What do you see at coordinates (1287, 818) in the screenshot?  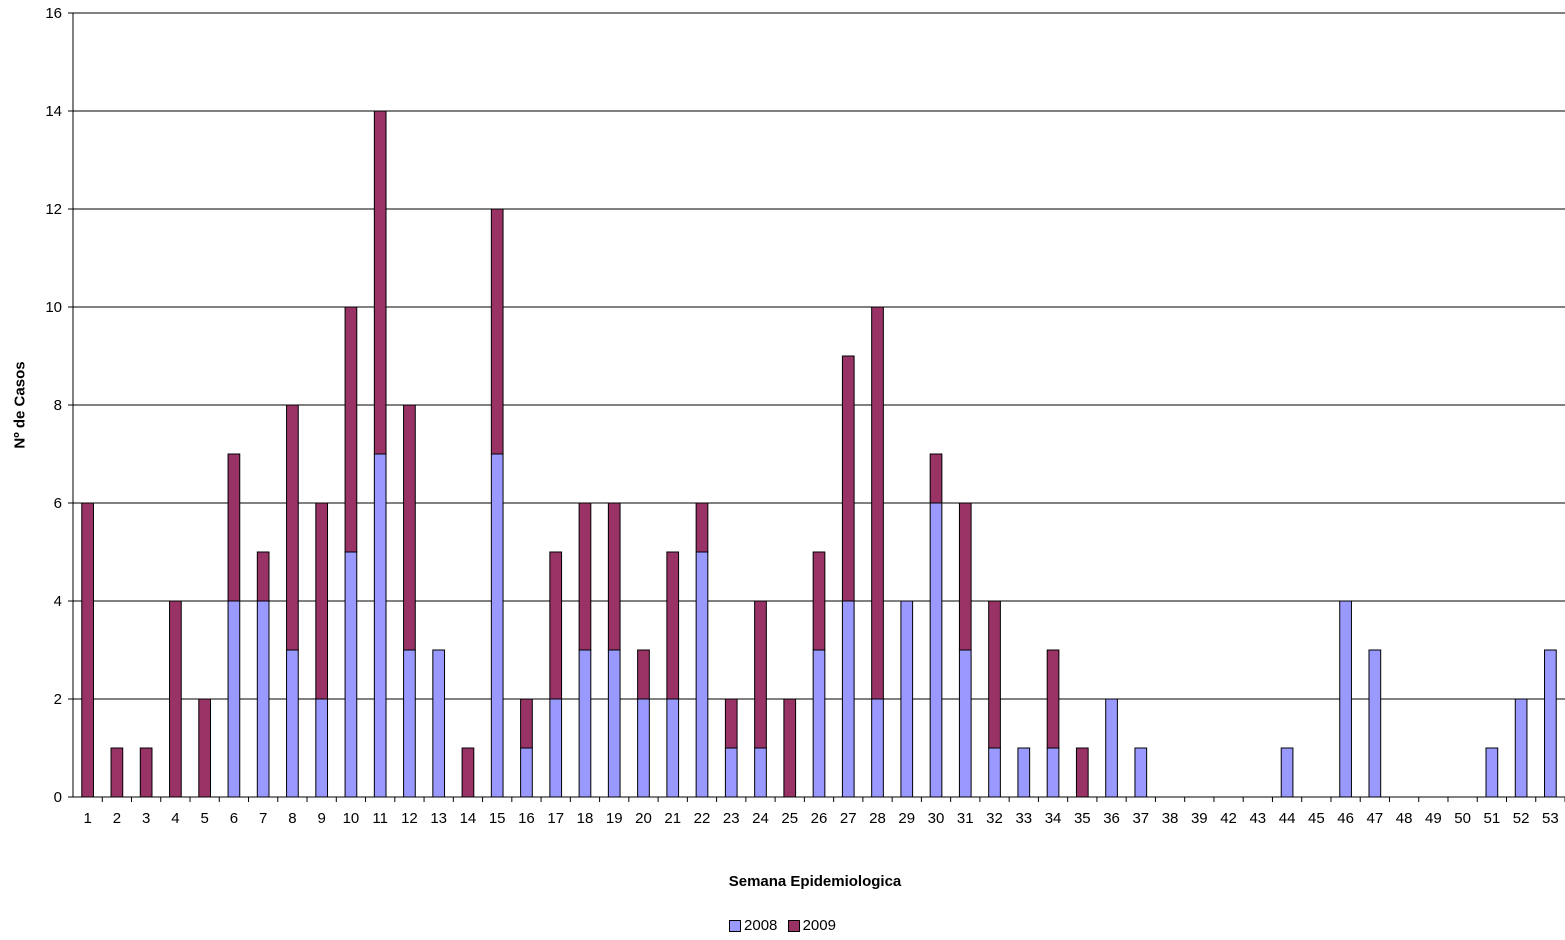 I see `x-tick-label-44: 44` at bounding box center [1287, 818].